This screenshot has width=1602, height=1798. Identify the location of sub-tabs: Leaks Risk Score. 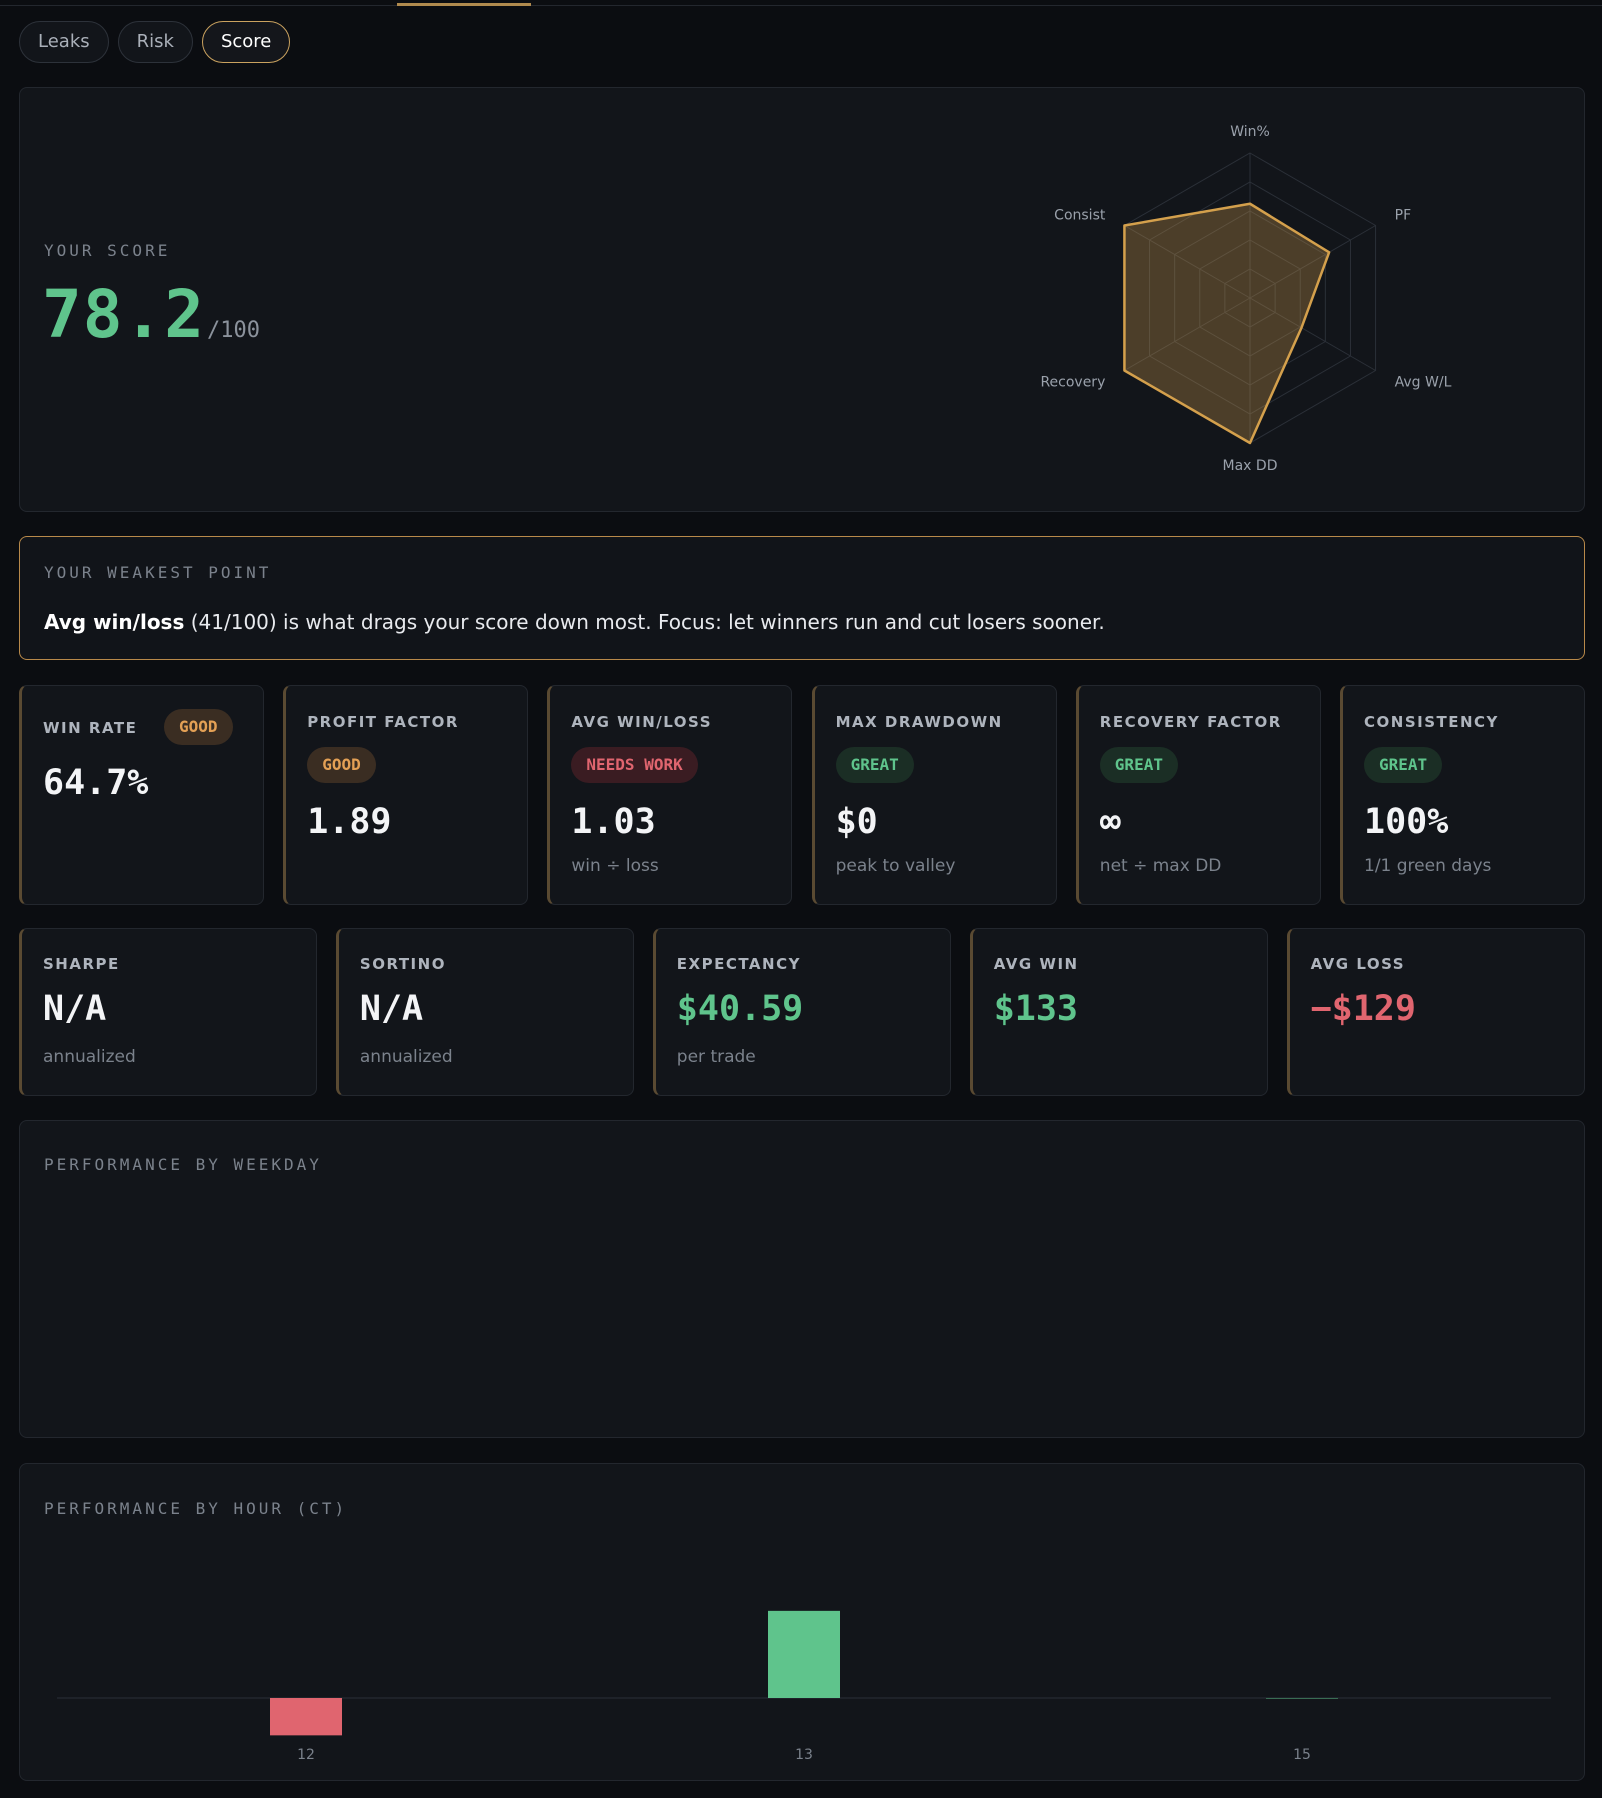
(155, 42).